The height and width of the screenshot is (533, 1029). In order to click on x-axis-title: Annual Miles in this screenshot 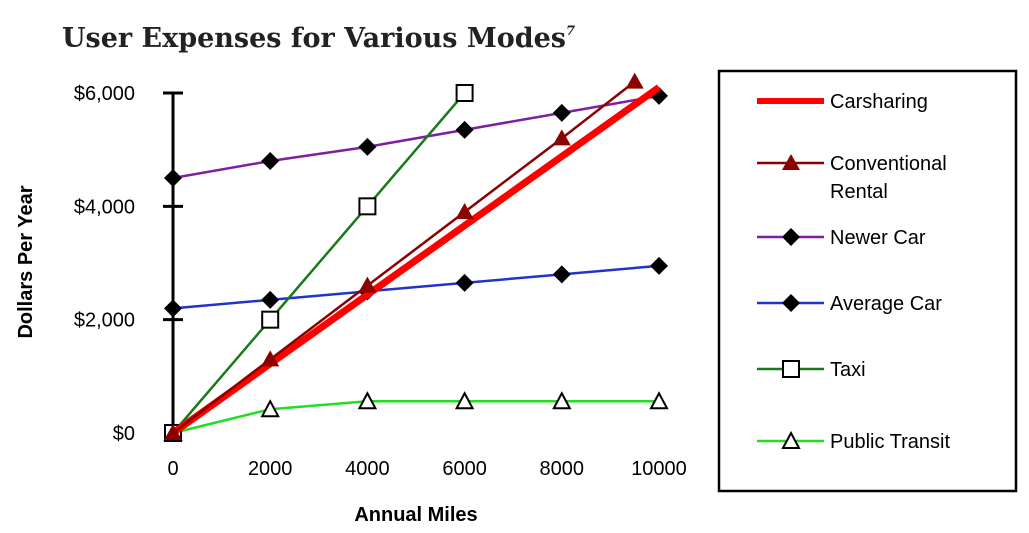, I will do `click(415, 515)`.